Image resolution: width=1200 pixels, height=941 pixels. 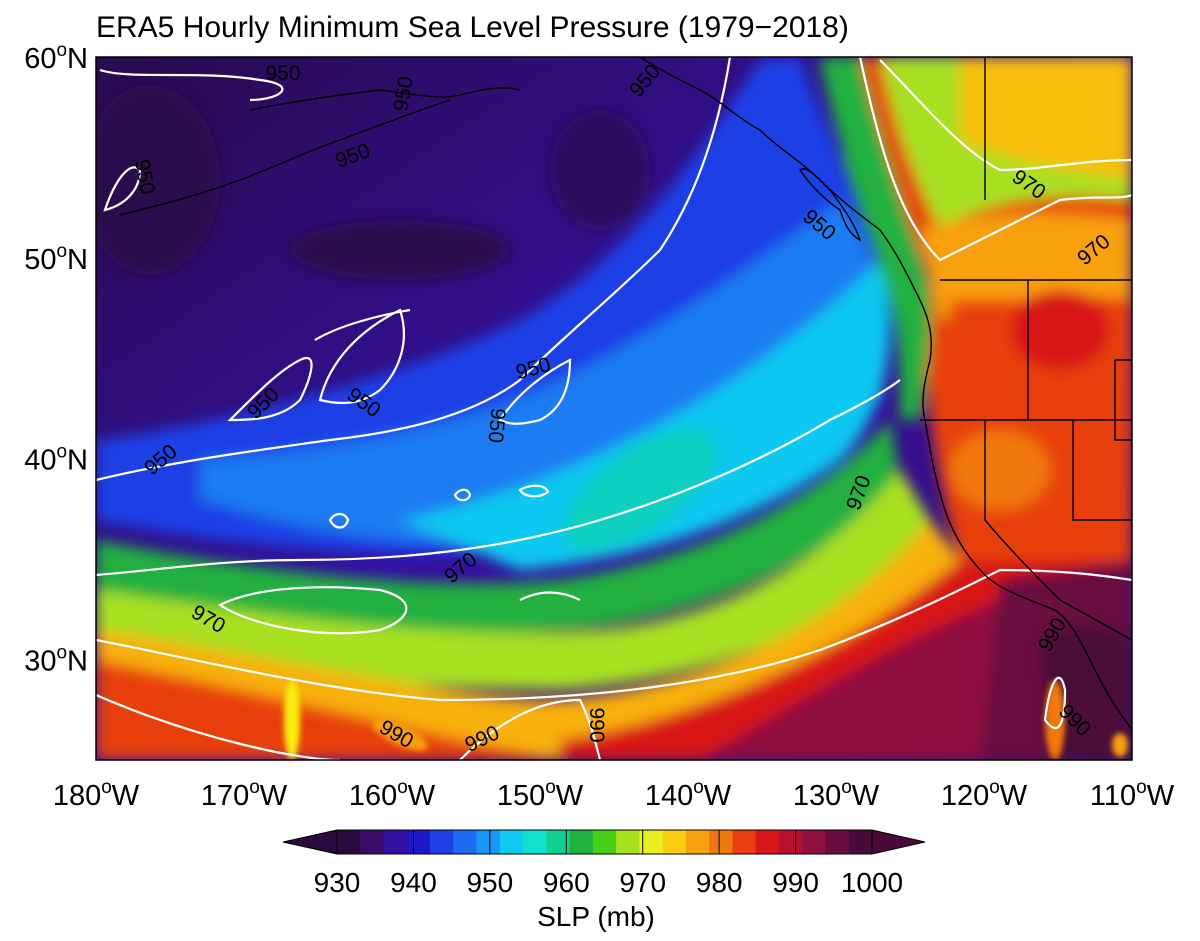 What do you see at coordinates (1132, 794) in the screenshot?
I see `lon-tick-label: 110oW` at bounding box center [1132, 794].